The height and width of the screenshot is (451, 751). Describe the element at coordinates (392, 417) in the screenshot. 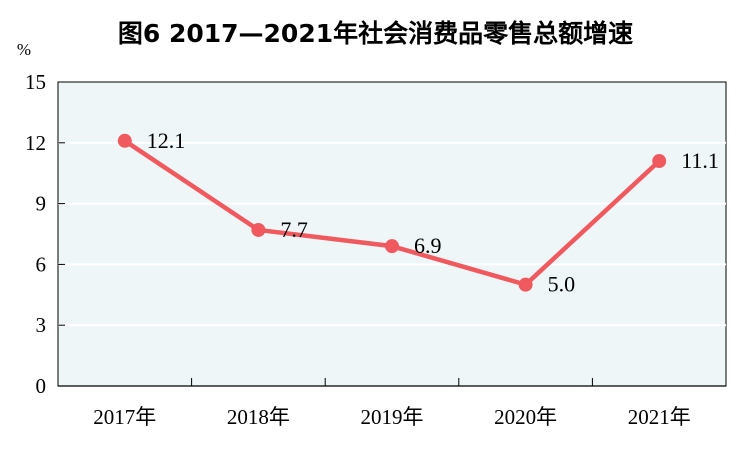

I see `x-tick-label: 2019年` at that location.